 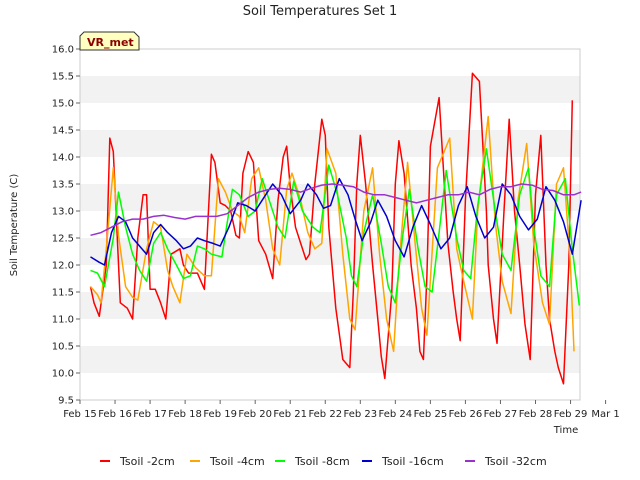 I want to click on x-tick-label: Feb 27, so click(x=501, y=414).